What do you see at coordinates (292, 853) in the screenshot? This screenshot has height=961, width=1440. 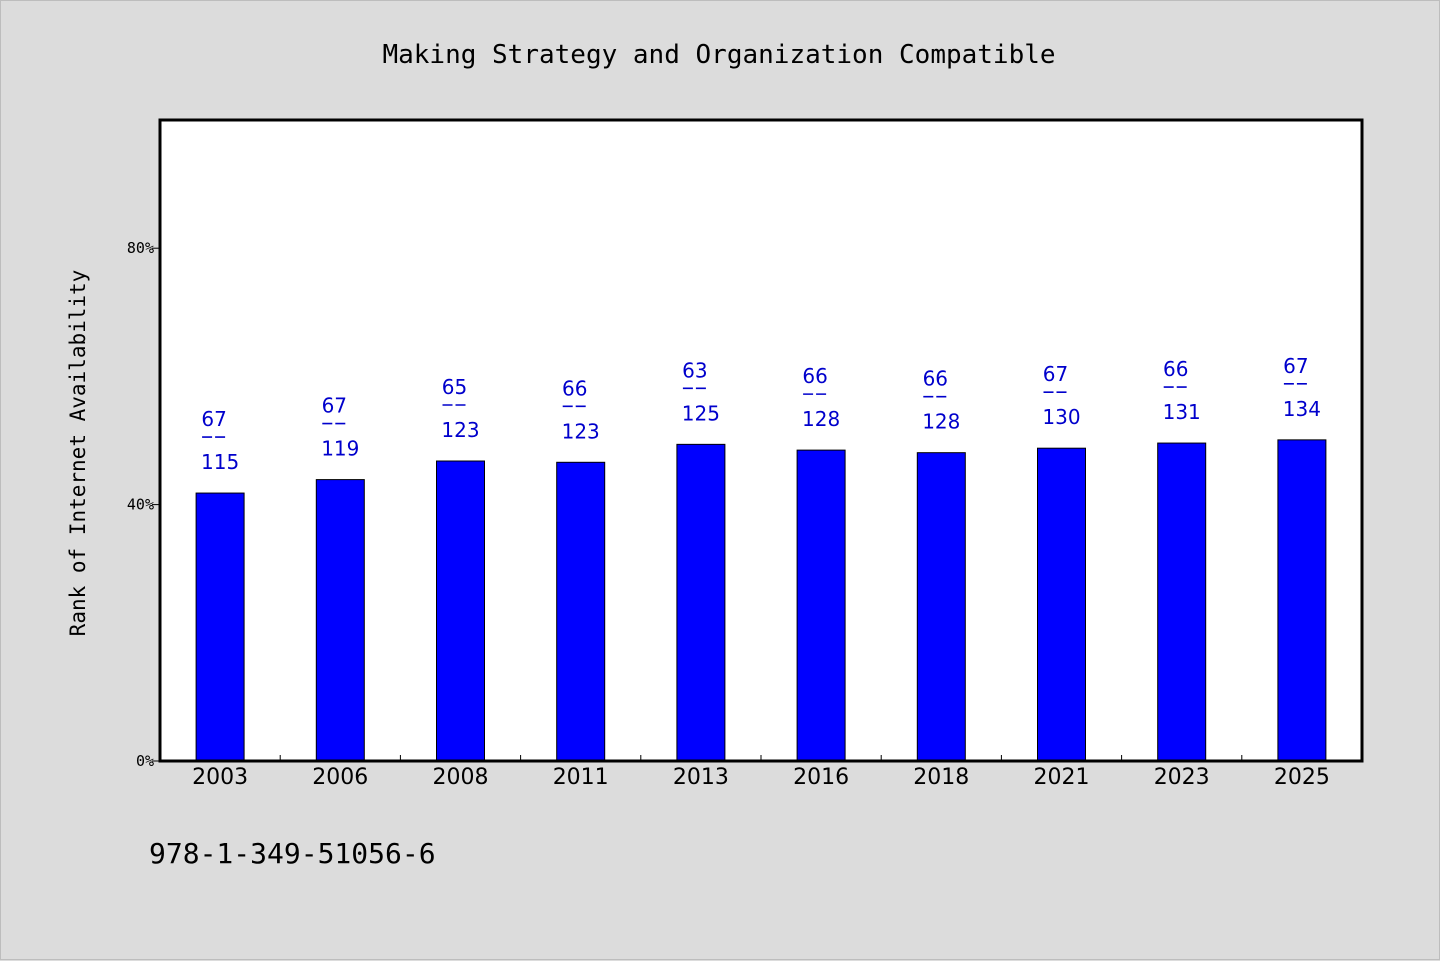 I see `footer-isbn: 978-1-349-51056-6` at bounding box center [292, 853].